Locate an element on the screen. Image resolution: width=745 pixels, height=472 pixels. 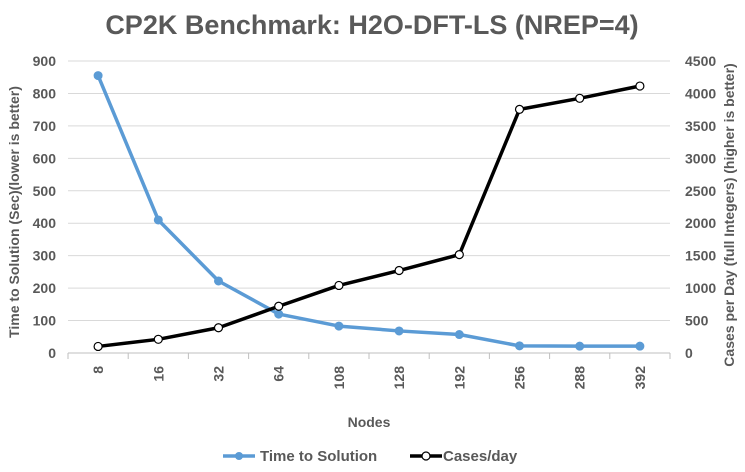
x-tick-label: 288 is located at coordinates (580, 378).